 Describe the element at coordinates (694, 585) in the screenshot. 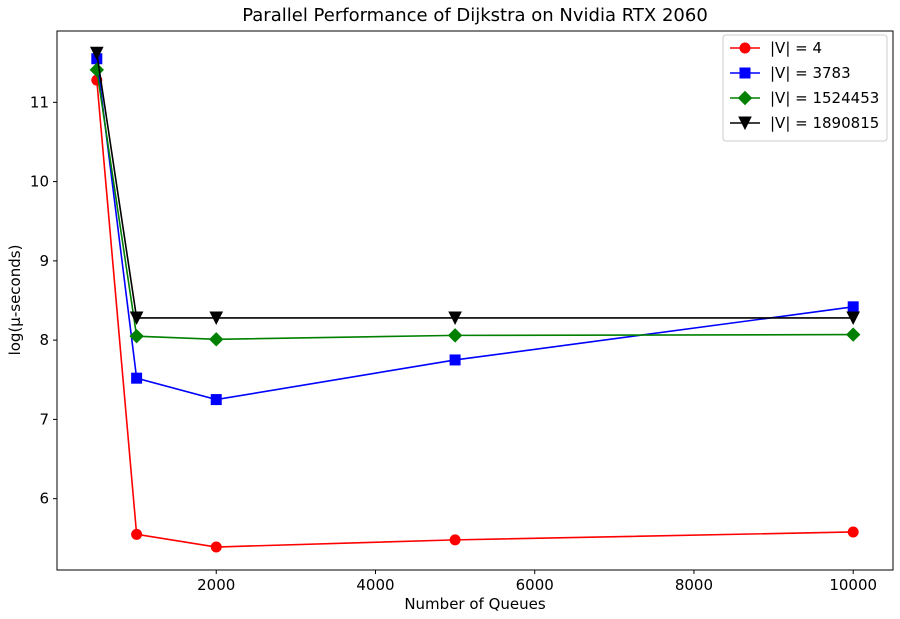

I see `x-tick-label: 8000` at that location.